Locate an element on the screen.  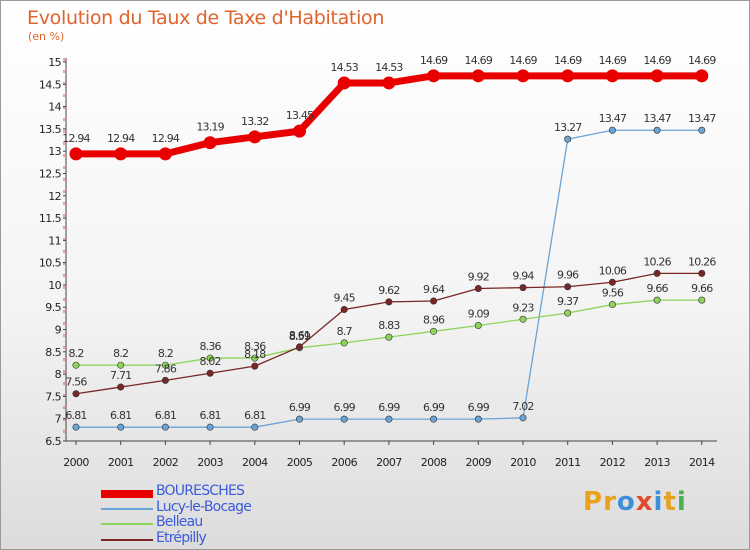
y-tick-label: 12 is located at coordinates (54, 196).